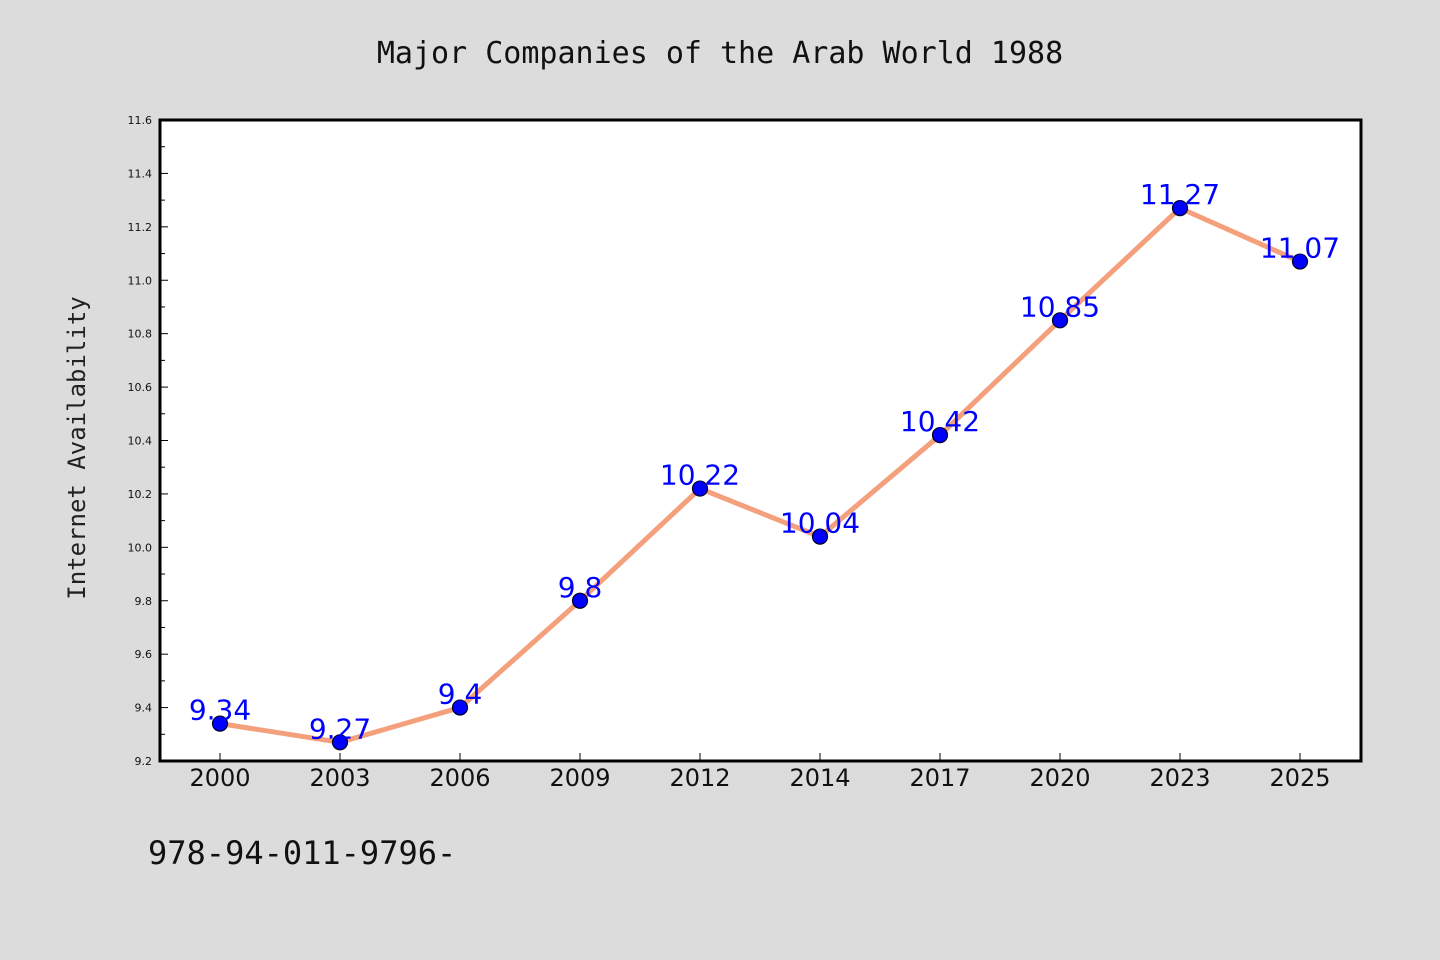 The image size is (1440, 960). I want to click on data-label: 10.85, so click(1060, 306).